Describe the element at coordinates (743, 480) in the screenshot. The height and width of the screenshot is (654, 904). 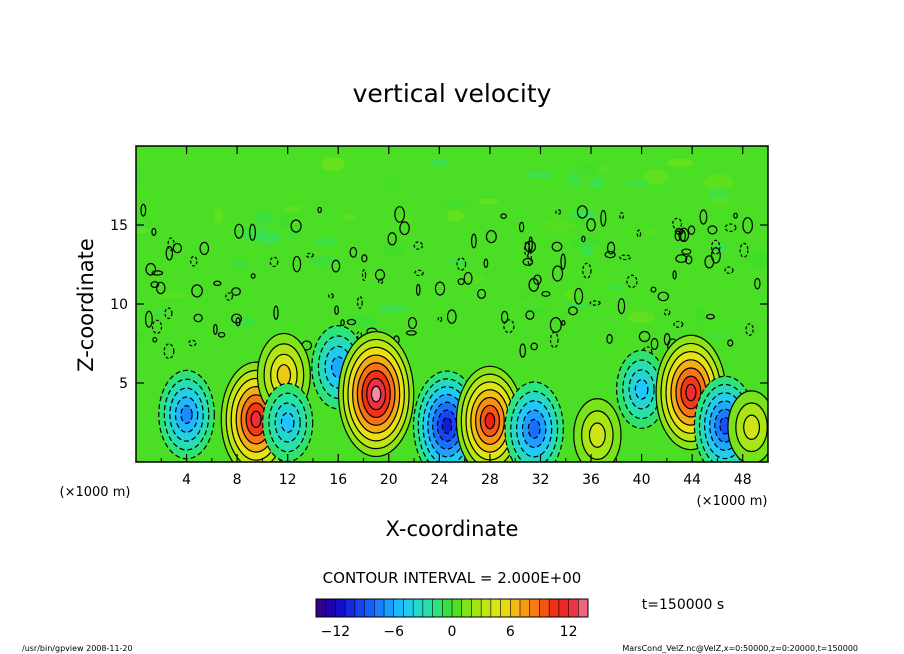
I see `x-tick-label: 48` at that location.